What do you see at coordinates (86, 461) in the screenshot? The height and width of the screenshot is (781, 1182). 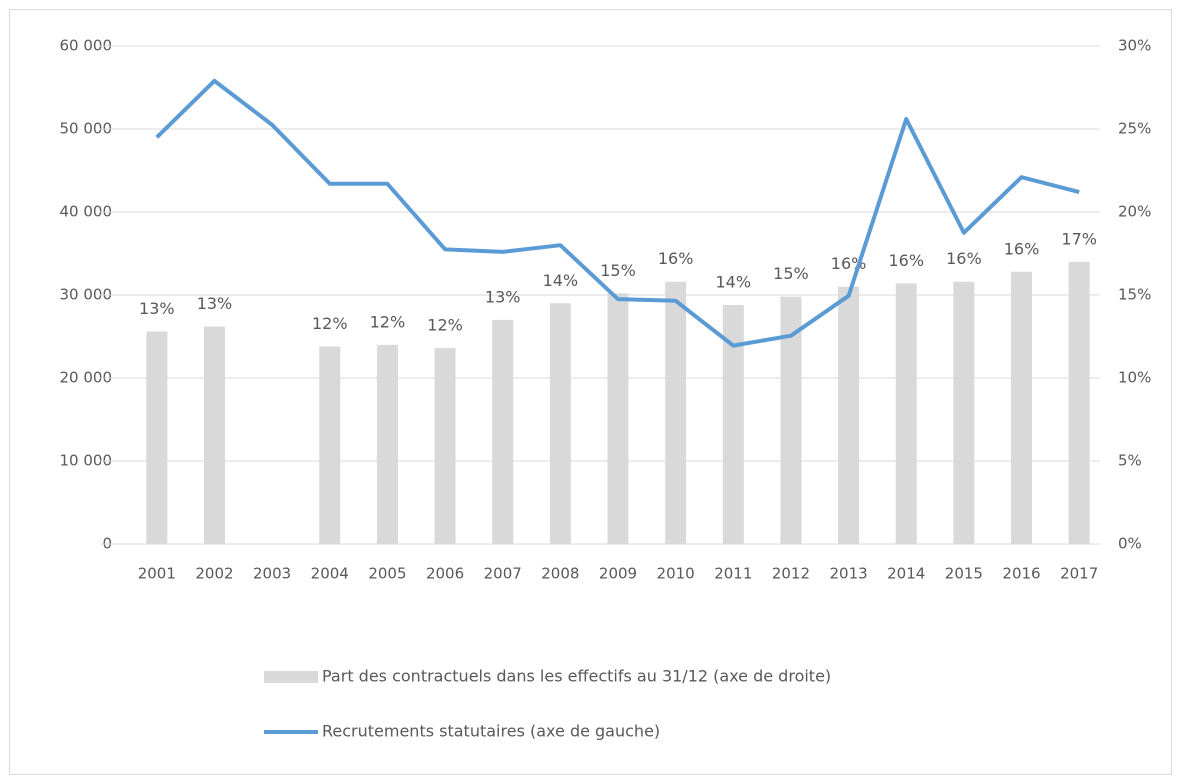 I see `y-tick-label: 10 000` at bounding box center [86, 461].